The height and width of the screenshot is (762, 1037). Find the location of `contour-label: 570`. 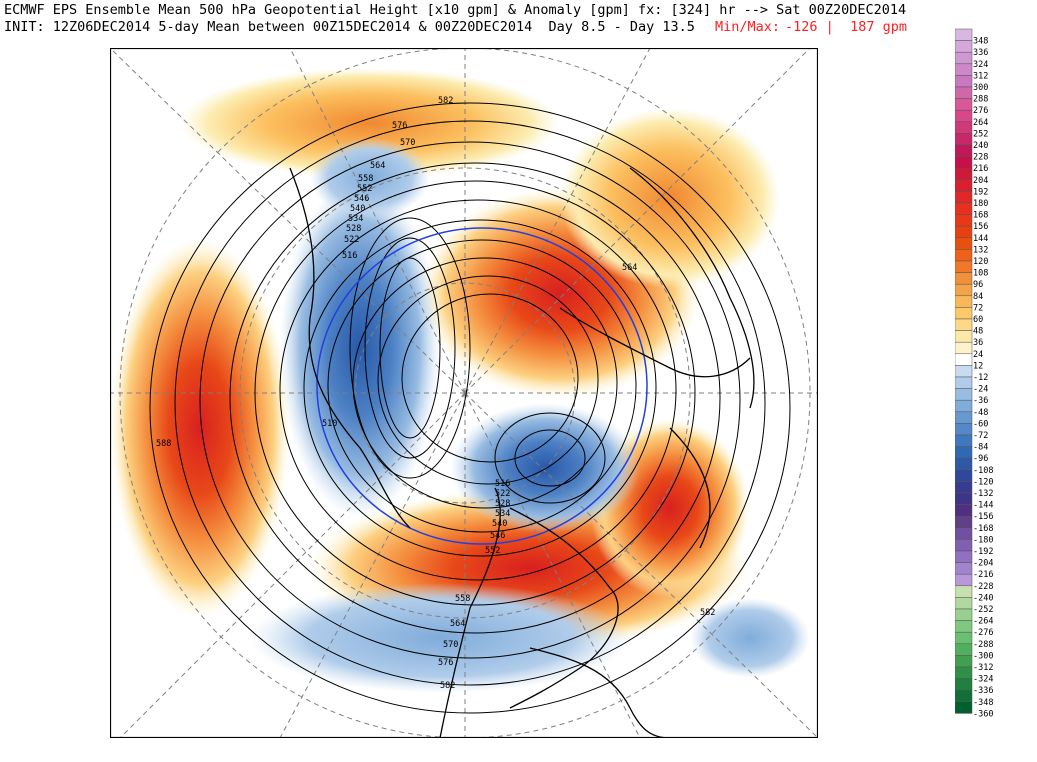

contour-label: 570 is located at coordinates (450, 645).